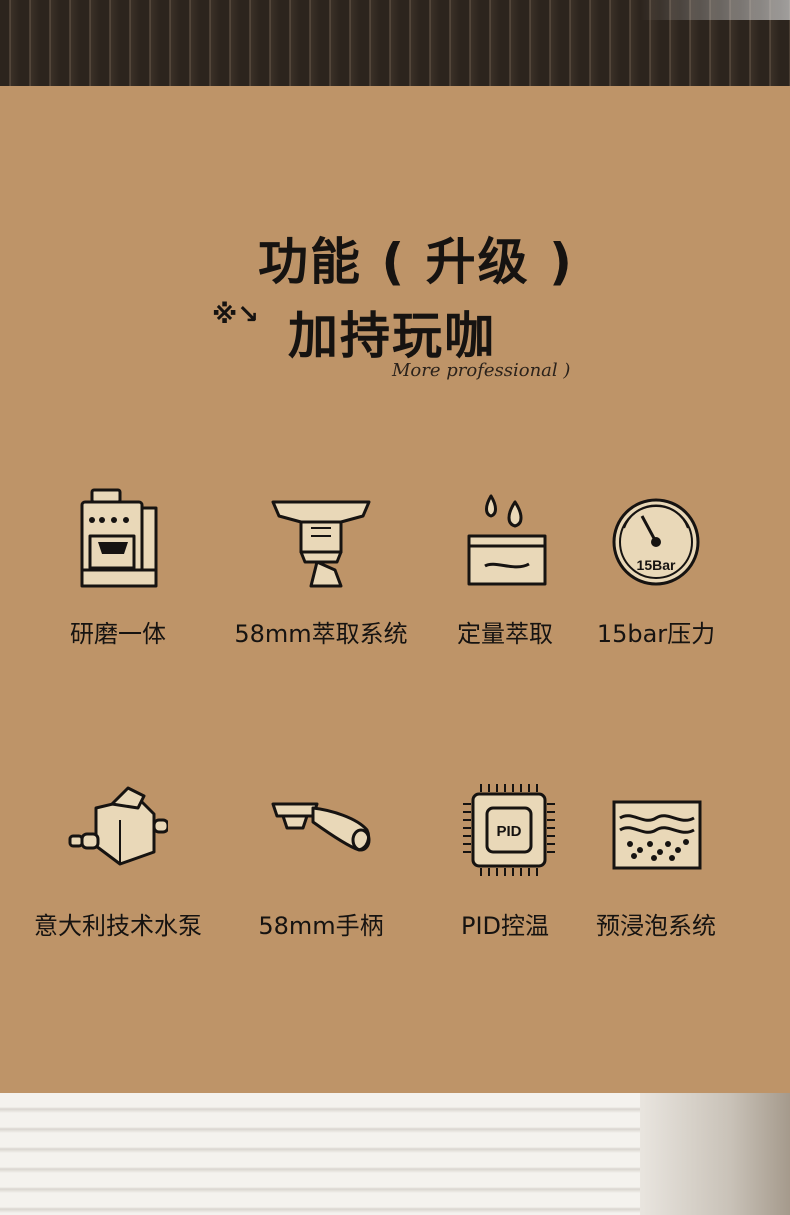 This screenshot has height=1215, width=790. What do you see at coordinates (505, 634) in the screenshot?
I see `feature-label: 定量萃取` at bounding box center [505, 634].